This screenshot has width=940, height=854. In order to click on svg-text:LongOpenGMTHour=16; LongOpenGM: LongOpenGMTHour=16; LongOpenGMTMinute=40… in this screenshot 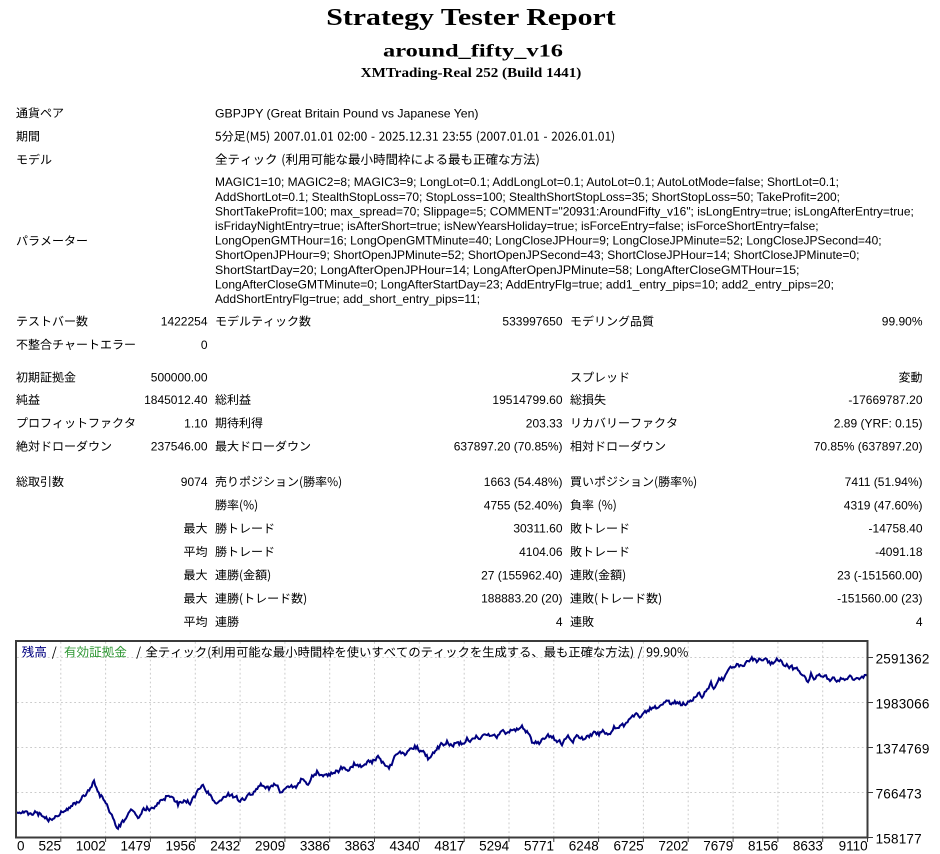, I will do `click(548, 241)`.